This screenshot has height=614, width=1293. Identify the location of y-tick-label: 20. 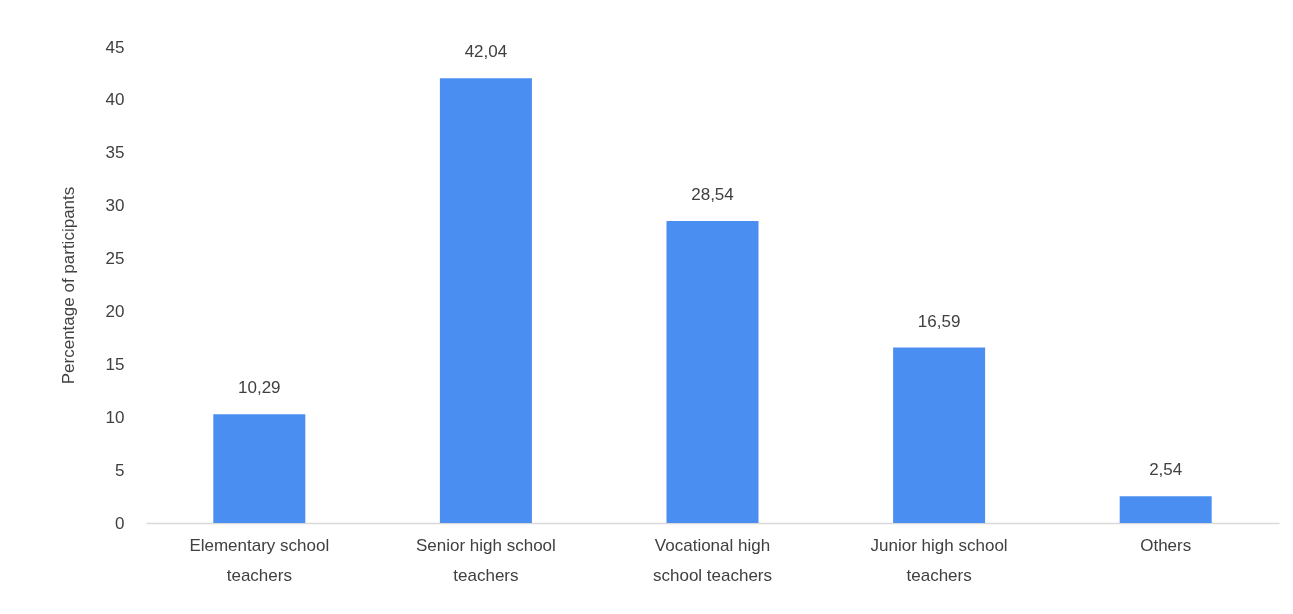
(115, 311).